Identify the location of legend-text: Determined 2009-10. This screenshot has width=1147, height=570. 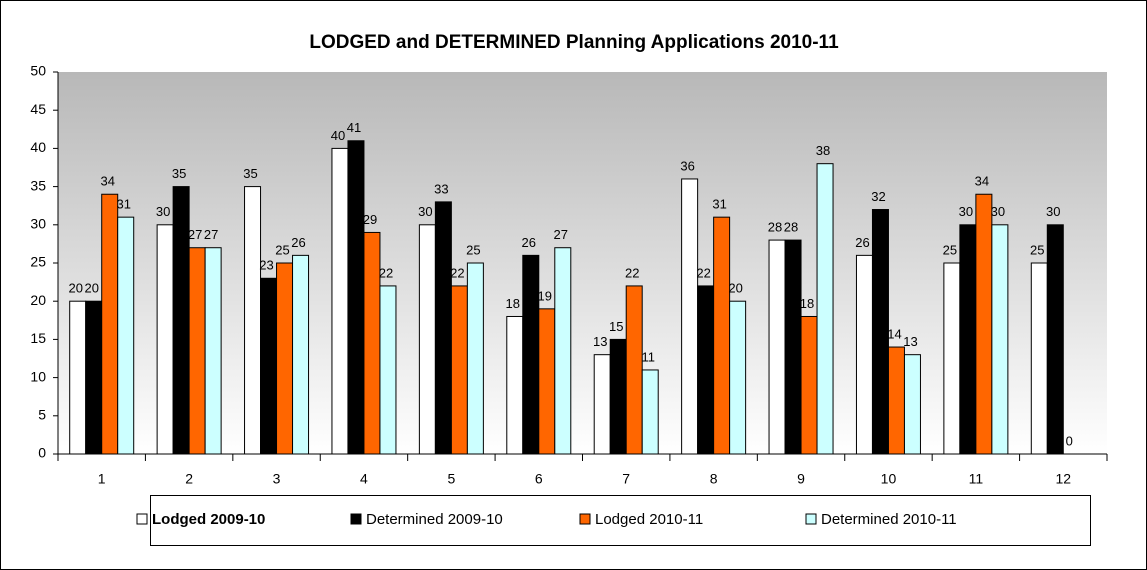
(434, 519).